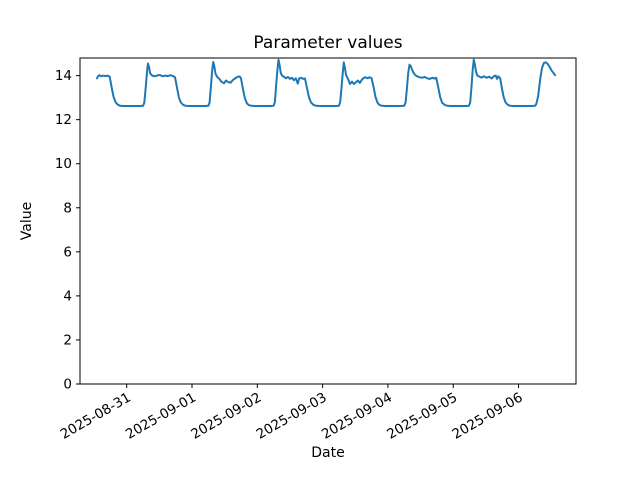 This screenshot has height=484, width=640. Describe the element at coordinates (63, 164) in the screenshot. I see `y-tick-label: 10` at that location.